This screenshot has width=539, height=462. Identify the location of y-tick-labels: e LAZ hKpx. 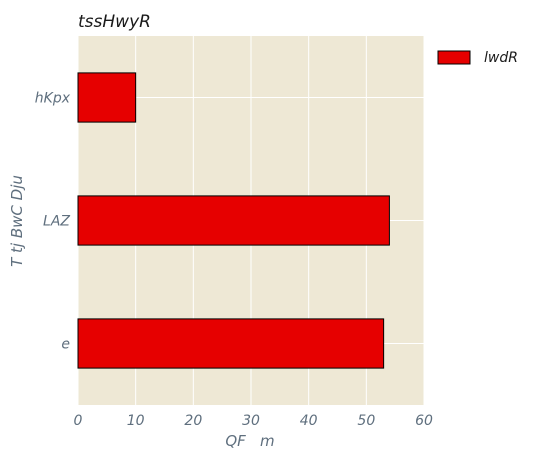
(53, 222).